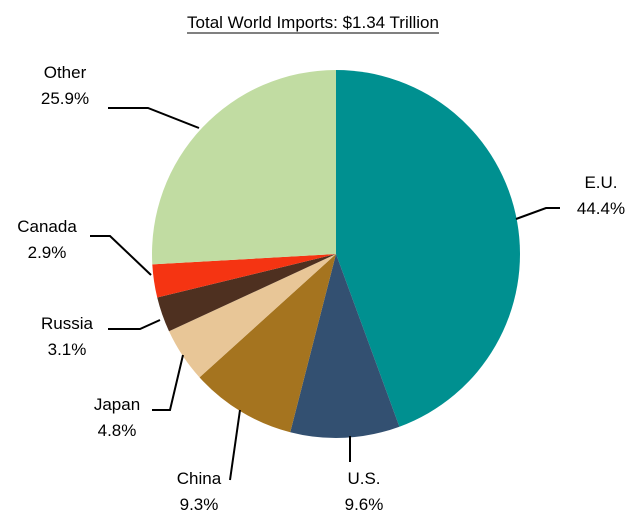 Image resolution: width=627 pixels, height=514 pixels. What do you see at coordinates (67, 323) in the screenshot?
I see `slice-label-russia: Russia` at bounding box center [67, 323].